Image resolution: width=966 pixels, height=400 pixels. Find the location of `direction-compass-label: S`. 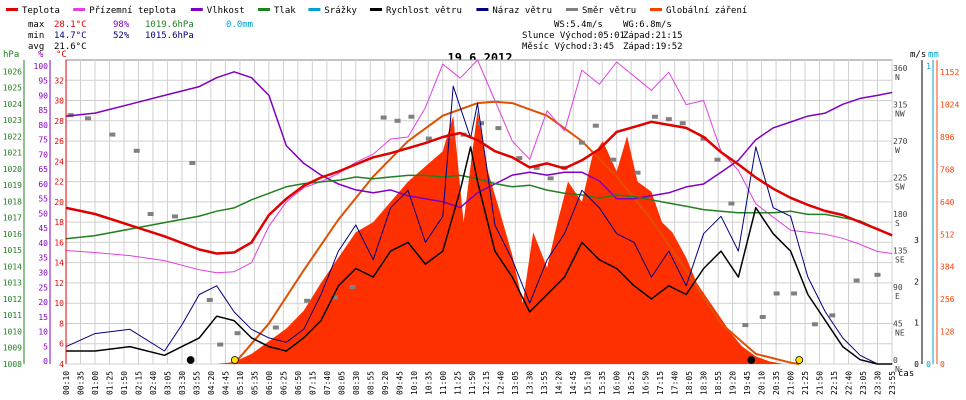

direction-compass-label: S is located at coordinates (897, 223).